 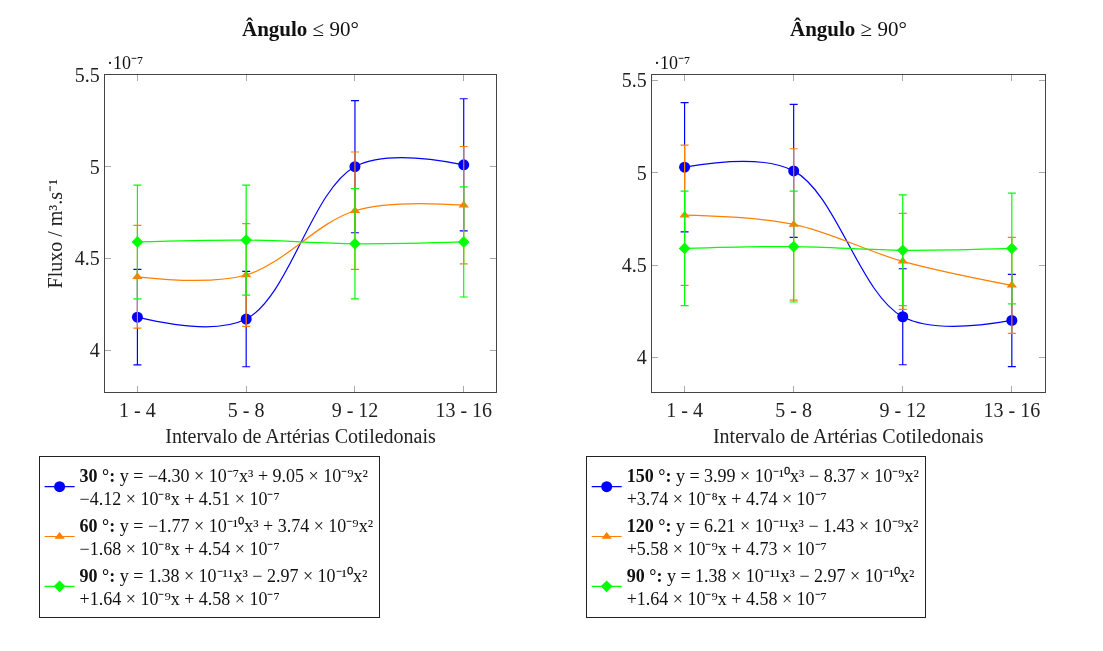 I want to click on chart-title: Ângulo ≥ 90°, so click(x=848, y=29).